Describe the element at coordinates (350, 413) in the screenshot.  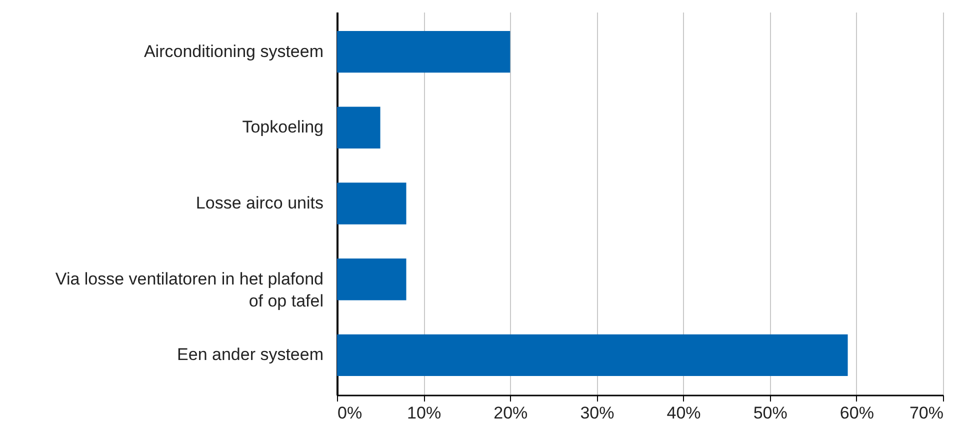
I see `x-tick-label: 0%` at that location.